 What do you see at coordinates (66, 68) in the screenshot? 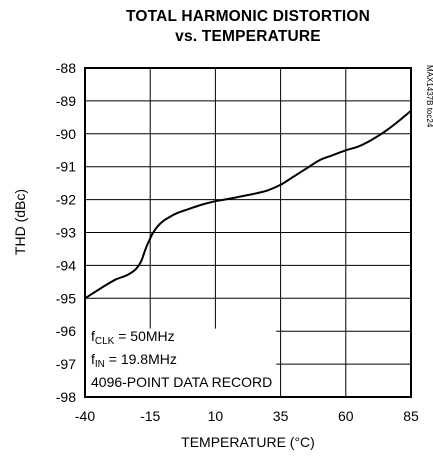
I see `y-tick-label: -88` at bounding box center [66, 68].